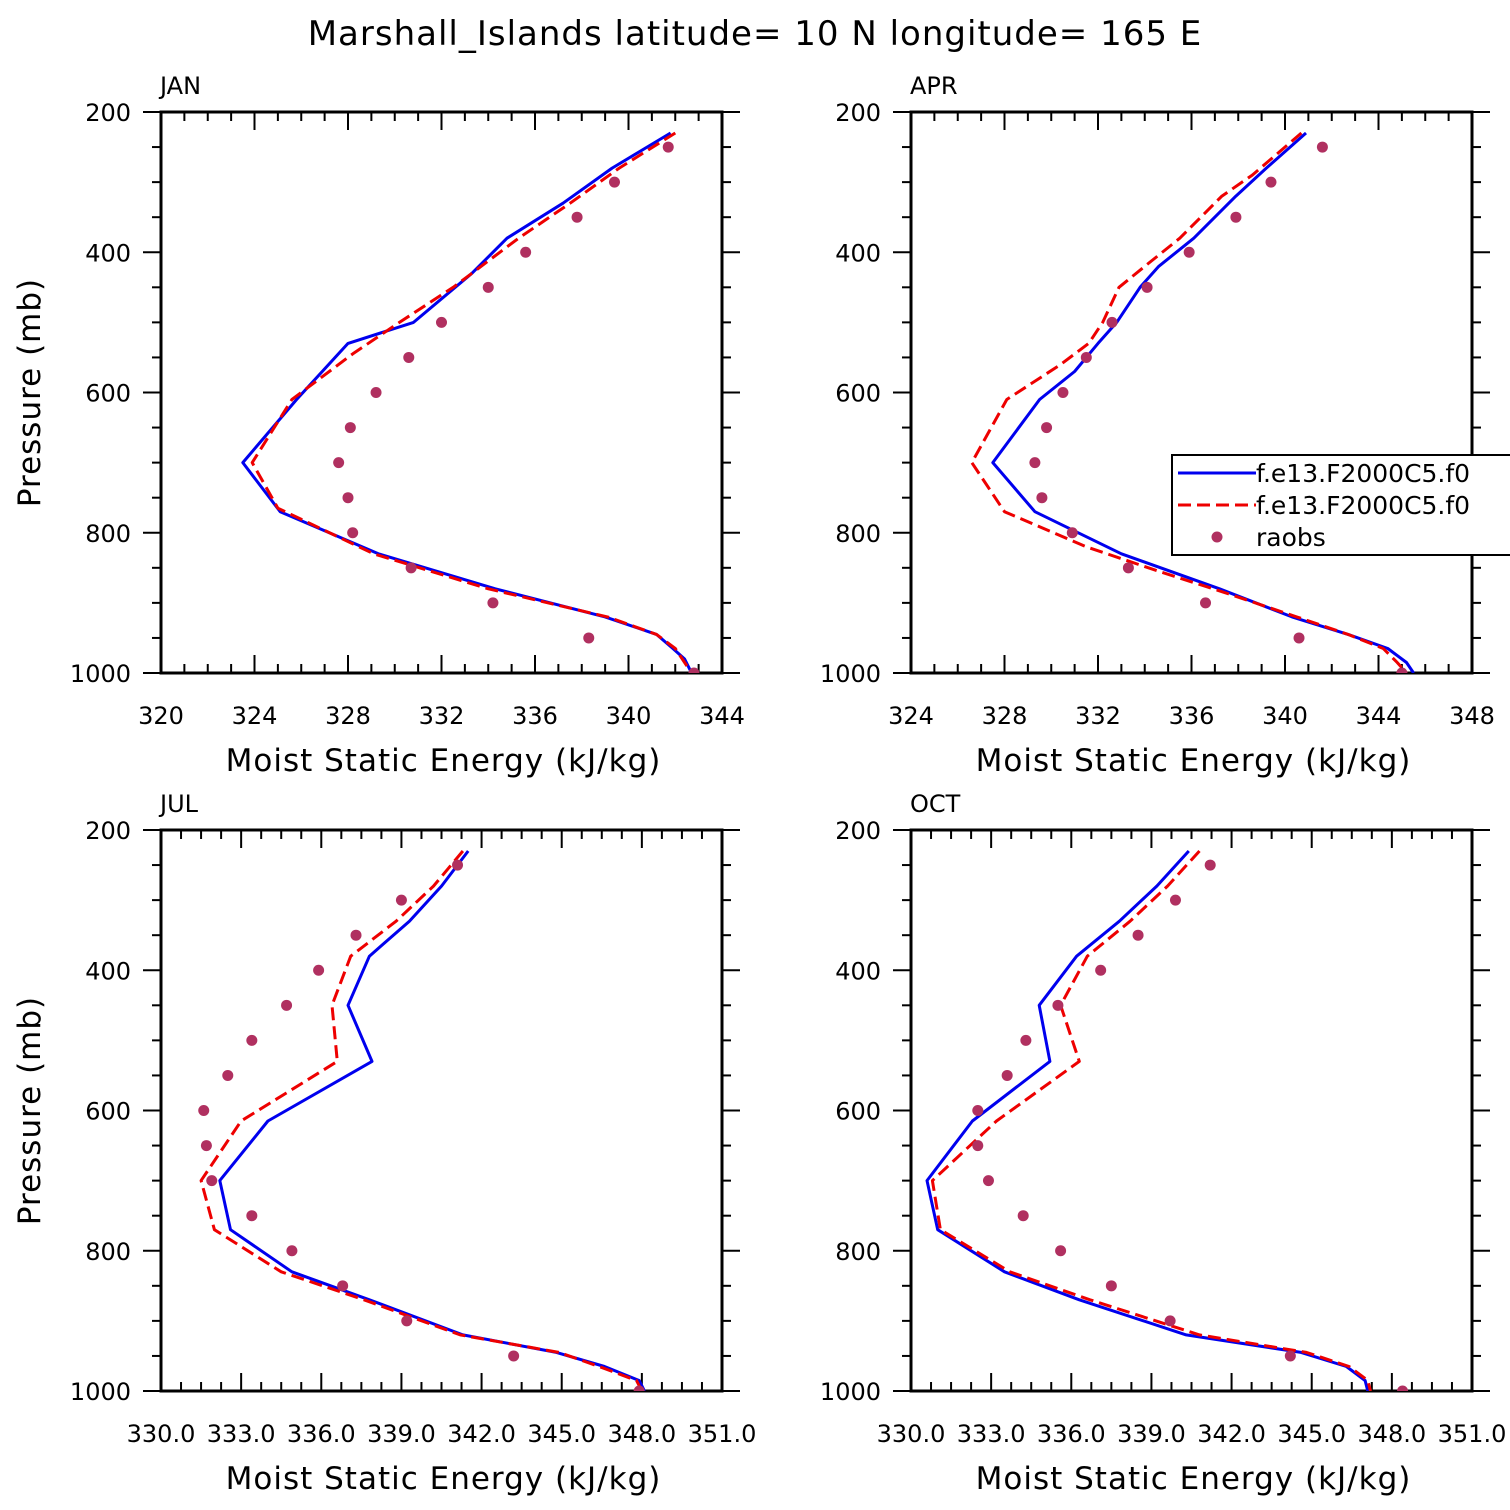  I want to click on y-tick-label: 400, so click(108, 971).